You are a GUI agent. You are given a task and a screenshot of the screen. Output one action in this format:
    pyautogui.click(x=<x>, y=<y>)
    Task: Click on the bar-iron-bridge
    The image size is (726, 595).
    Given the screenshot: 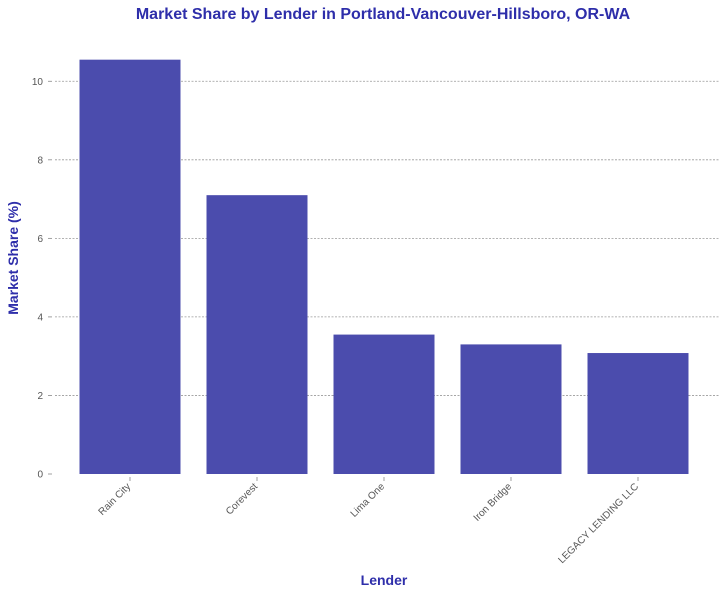 What is the action you would take?
    pyautogui.click(x=511, y=409)
    